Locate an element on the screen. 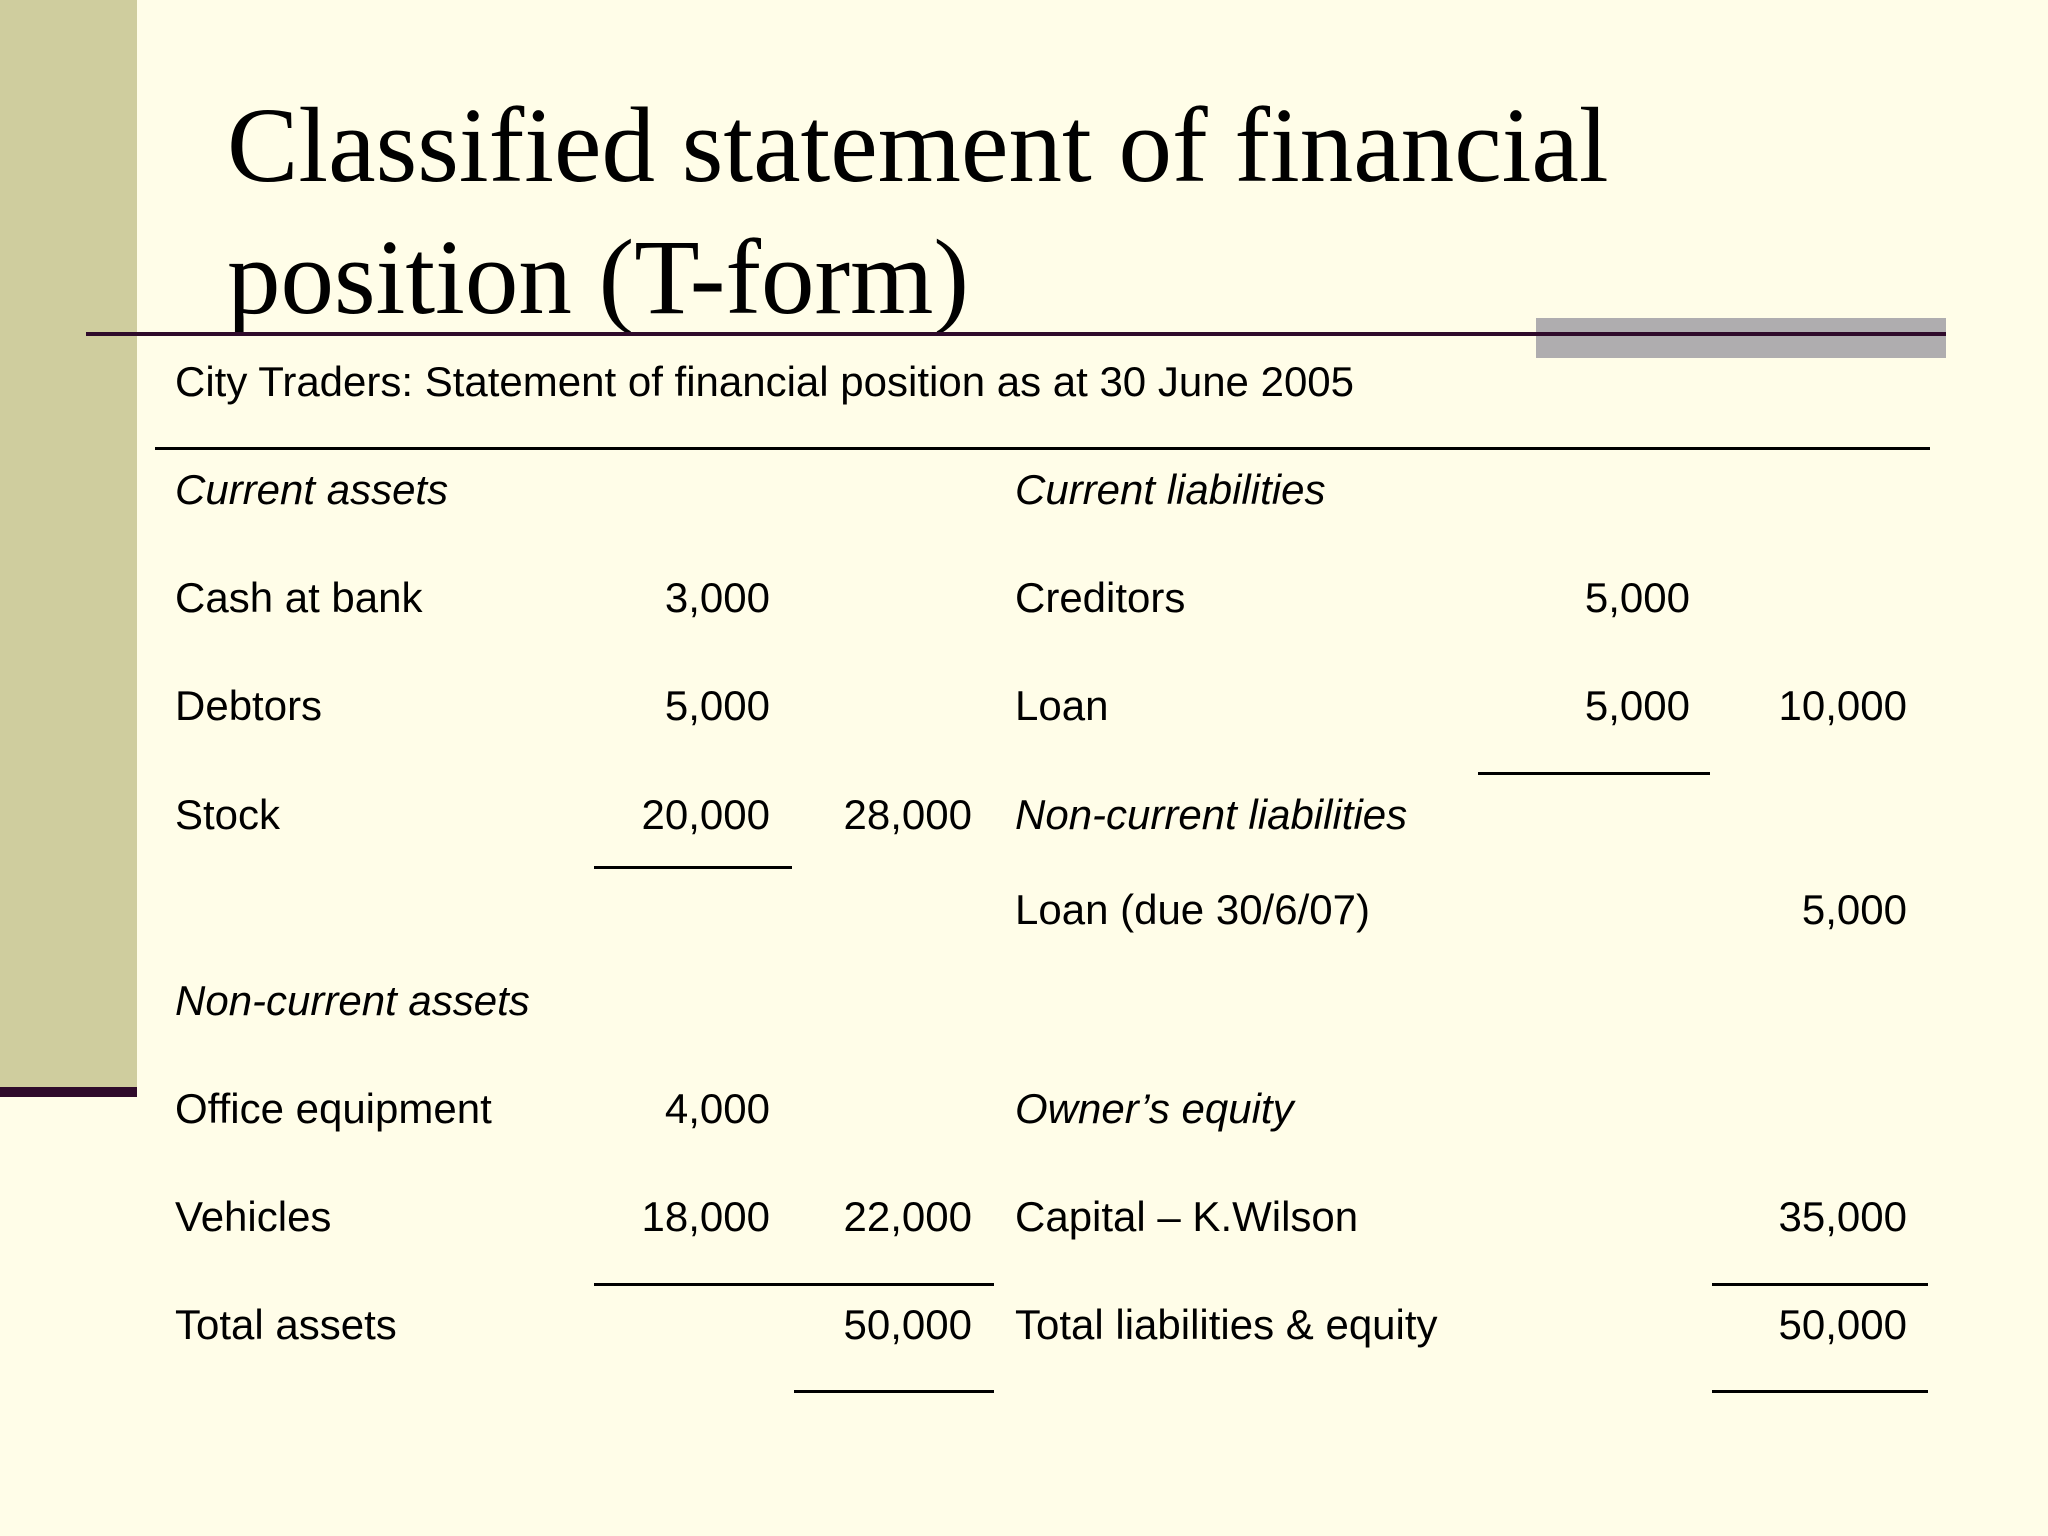  slide-title-line-1: Classified statement of financial is located at coordinates (918, 146).